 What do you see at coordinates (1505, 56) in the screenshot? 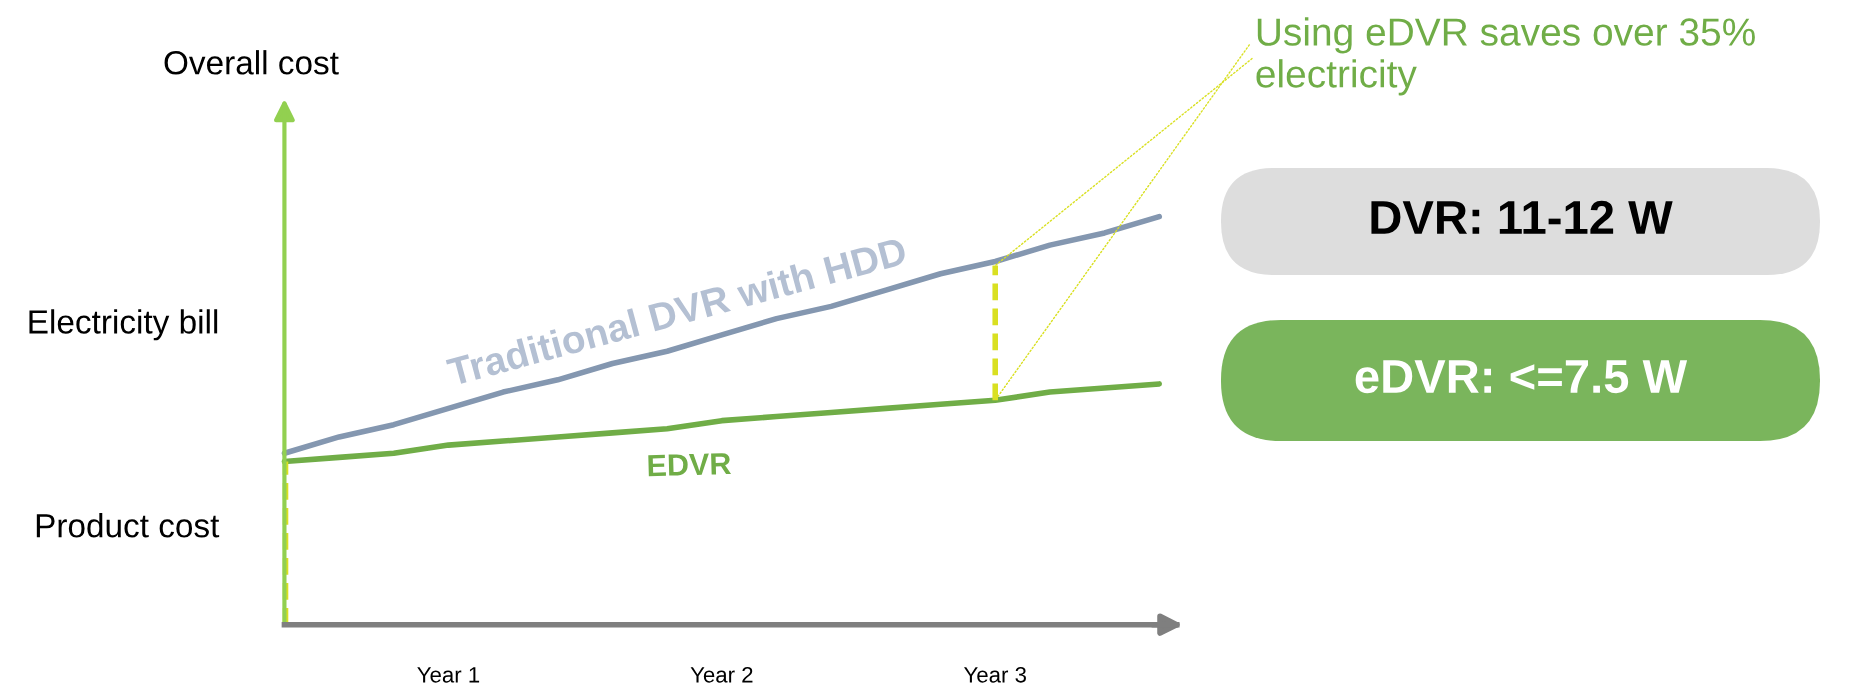
I see `annotation: Using eDVR saves over 35% electricity` at bounding box center [1505, 56].